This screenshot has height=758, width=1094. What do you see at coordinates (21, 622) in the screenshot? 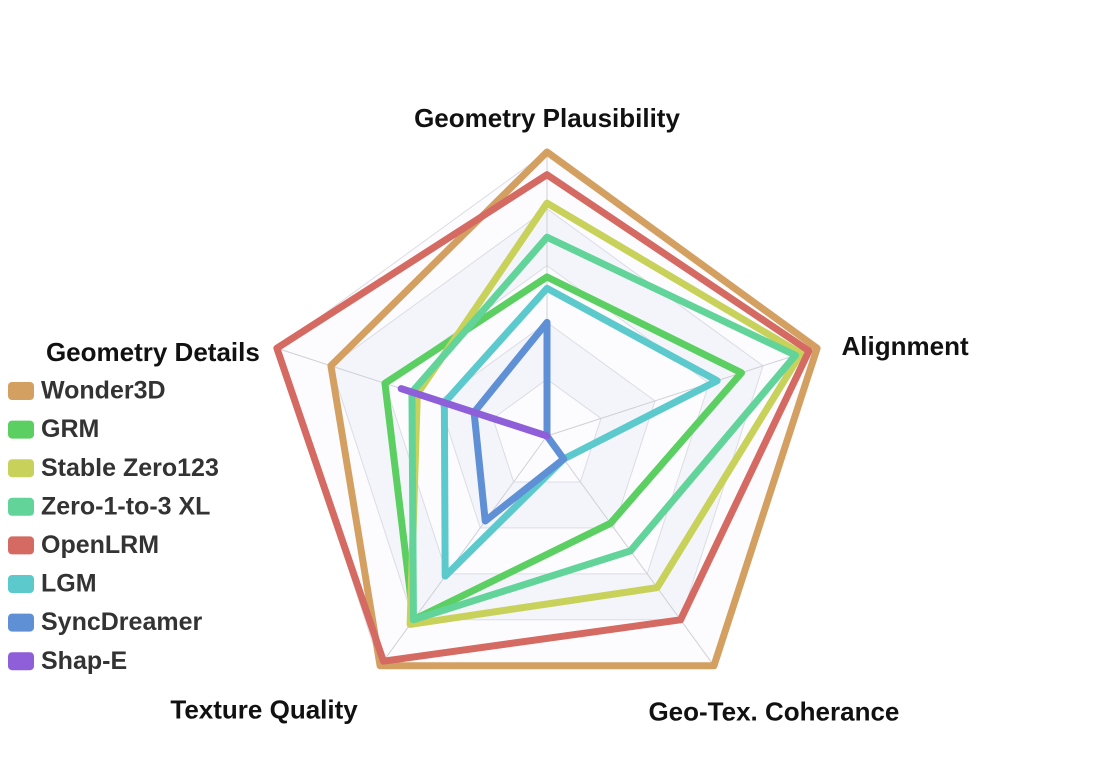
I see `legend-swatch-syncdreamer` at bounding box center [21, 622].